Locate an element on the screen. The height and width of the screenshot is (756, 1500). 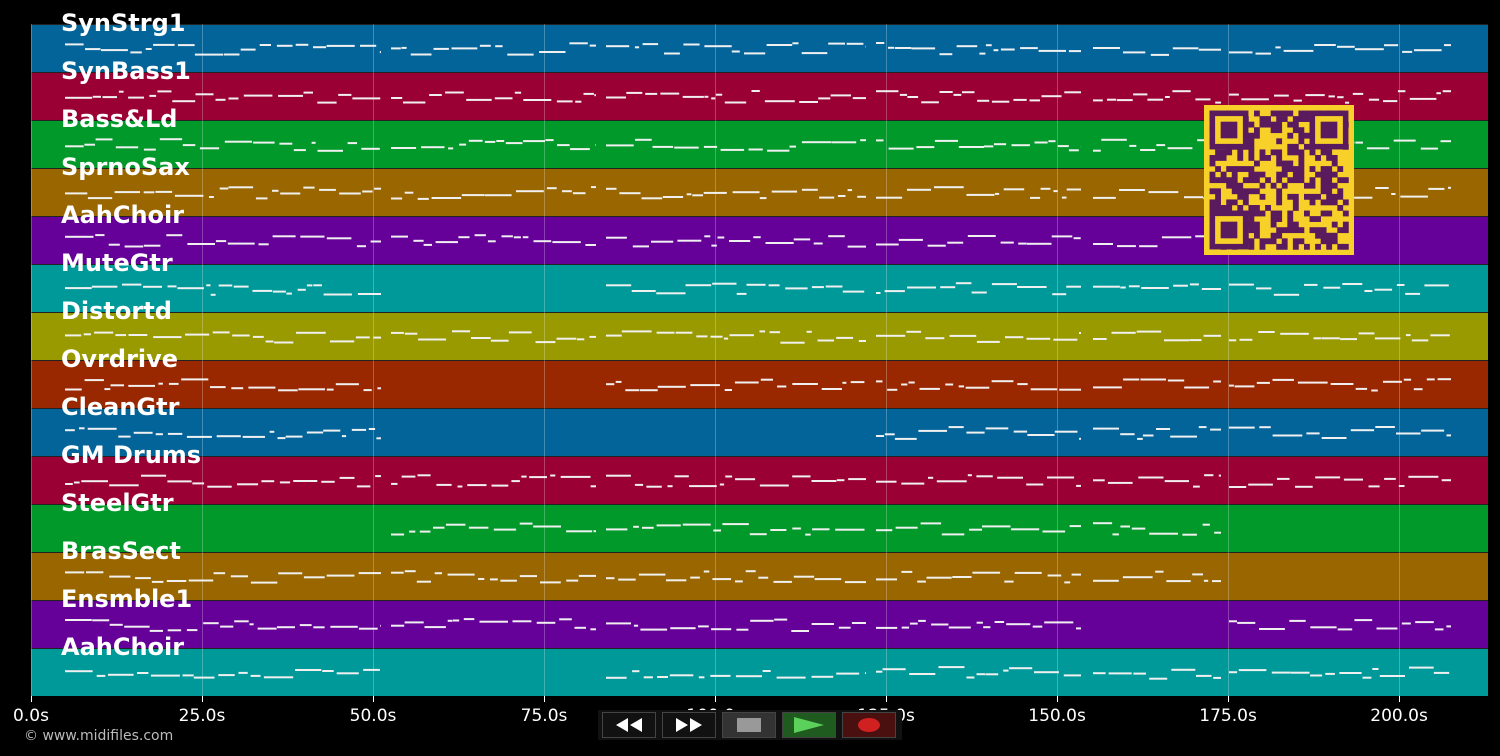
fast-forward-button is located at coordinates (689, 725).